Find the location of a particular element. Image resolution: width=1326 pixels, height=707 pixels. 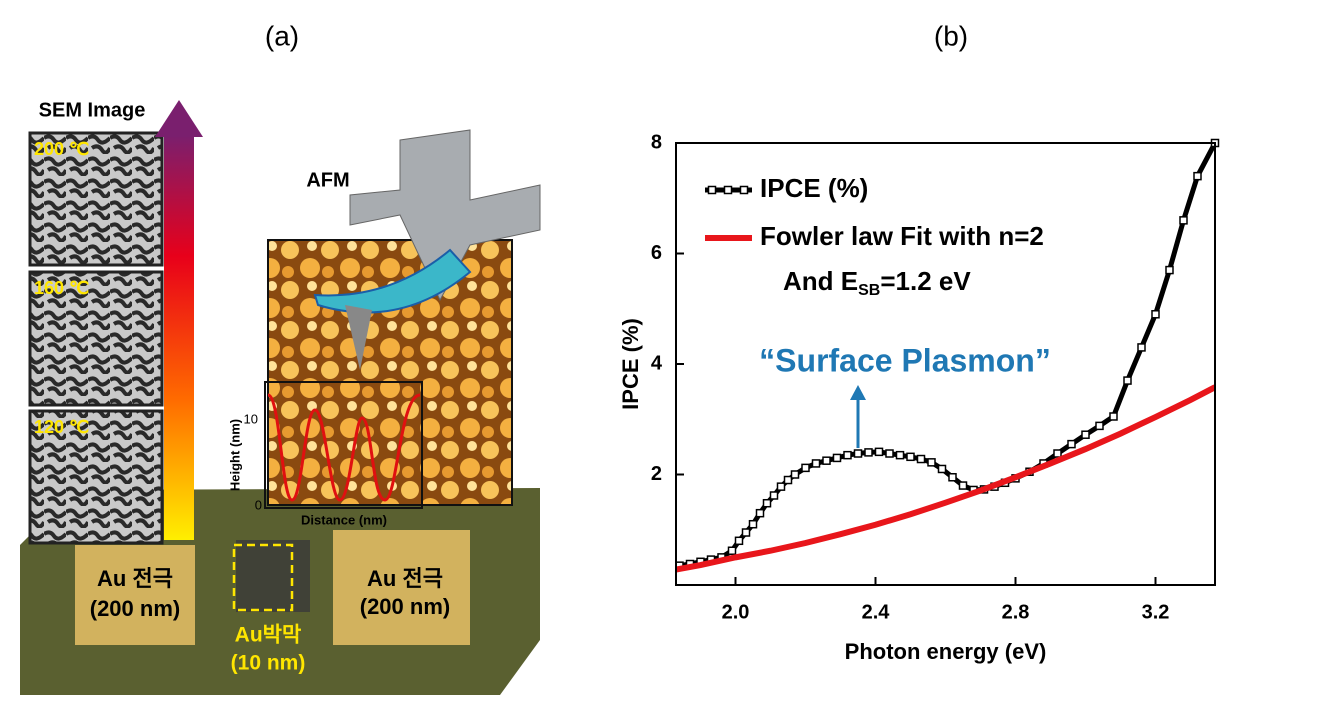

y-tick-label: 8 is located at coordinates (656, 142).